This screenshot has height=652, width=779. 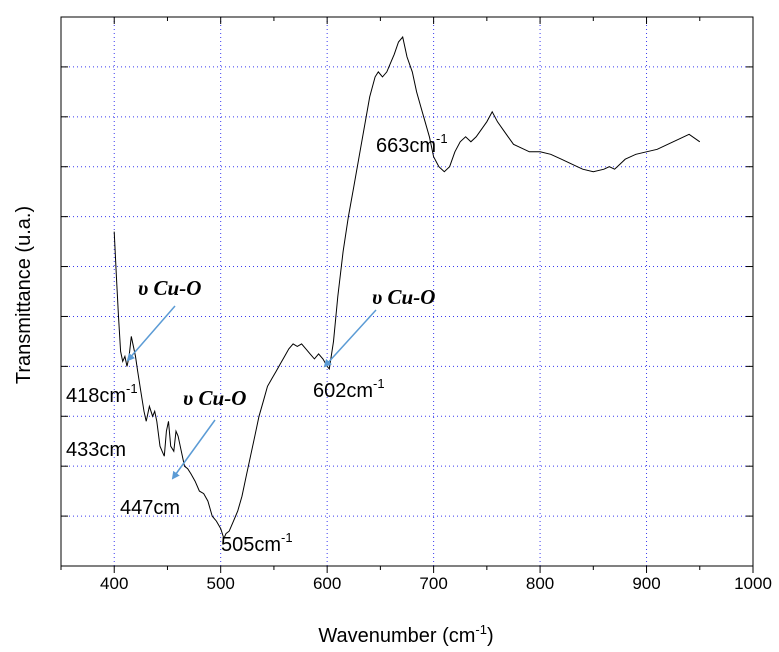 I want to click on x-tick-label: 400, so click(x=114, y=583).